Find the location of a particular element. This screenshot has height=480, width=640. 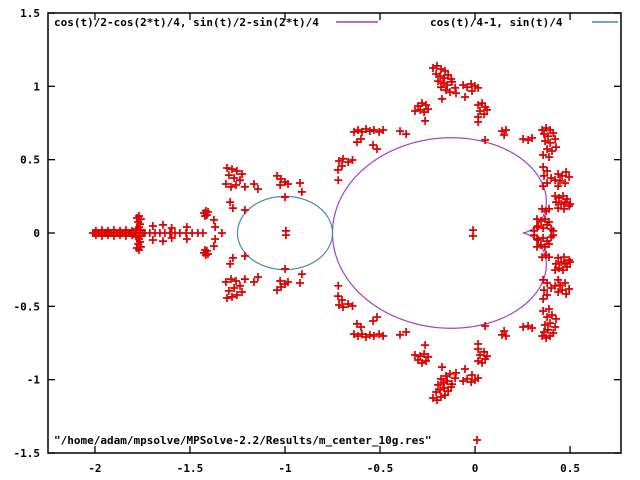

y-tick-label: 1 is located at coordinates (36, 86).